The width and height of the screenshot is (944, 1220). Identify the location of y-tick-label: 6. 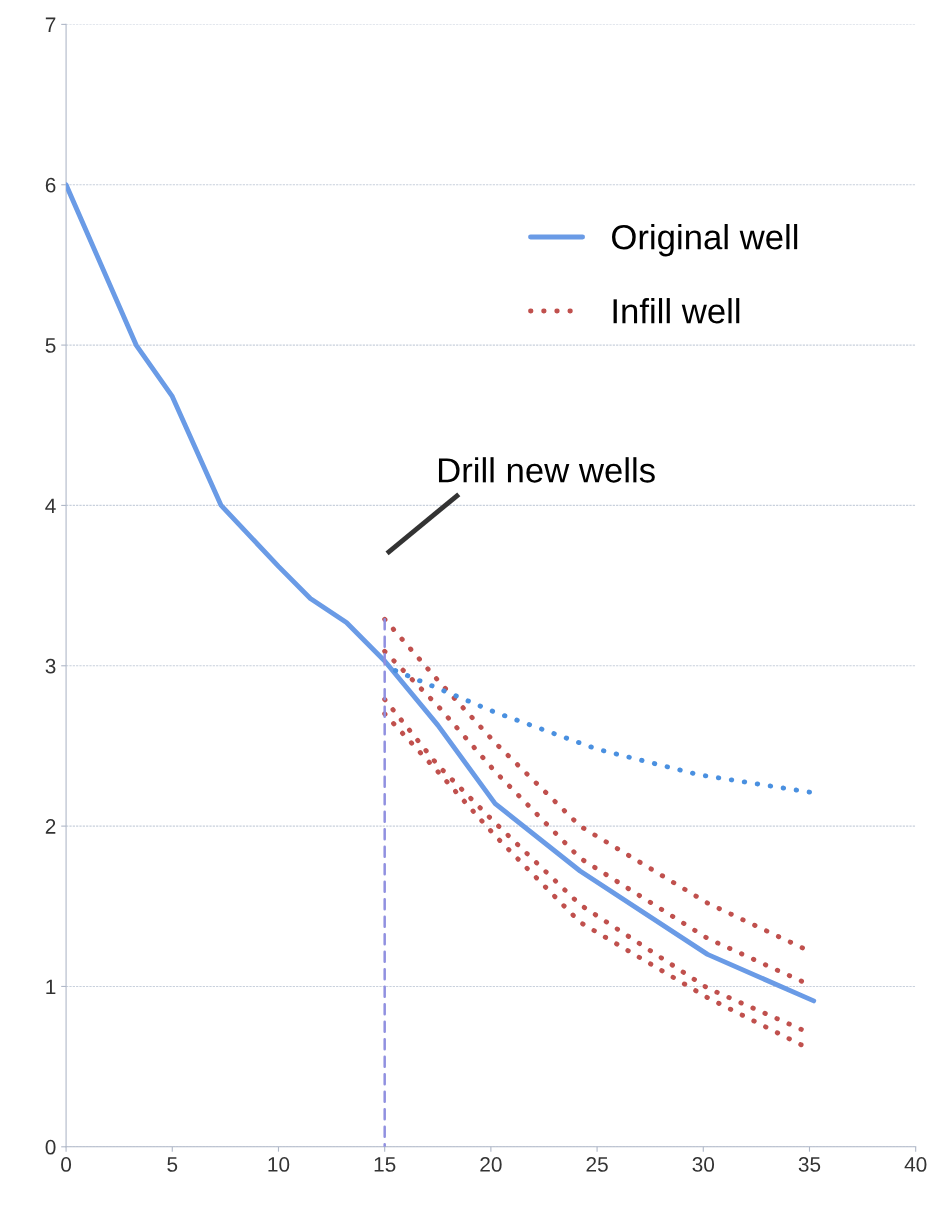
(50, 185).